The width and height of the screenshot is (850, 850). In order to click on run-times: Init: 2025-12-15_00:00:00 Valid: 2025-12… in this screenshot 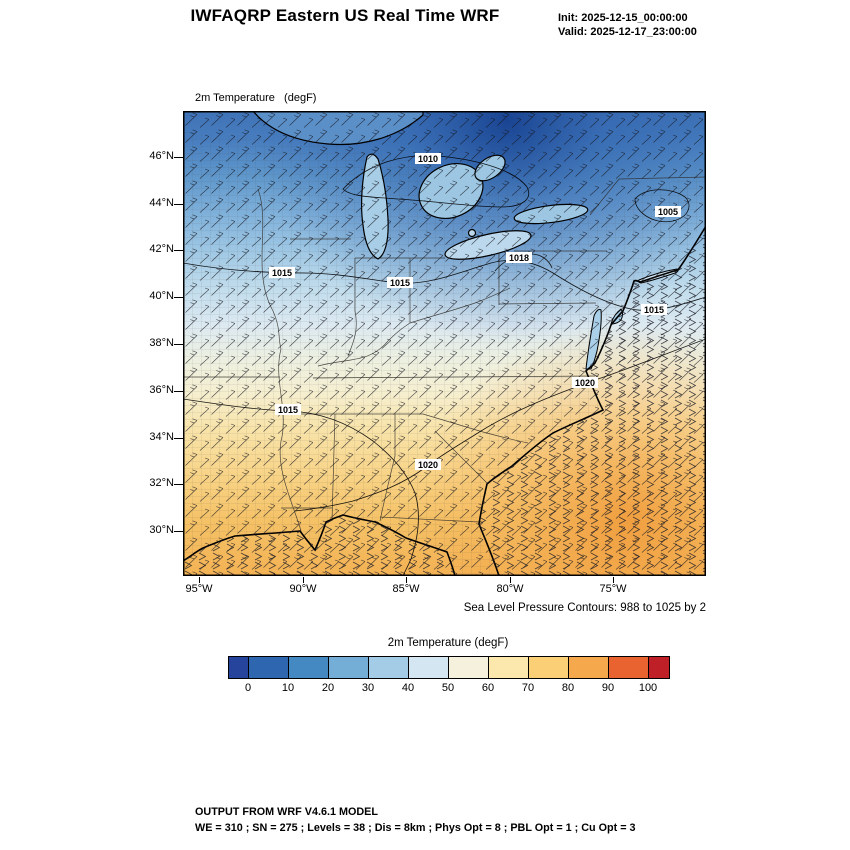, I will do `click(627, 25)`.